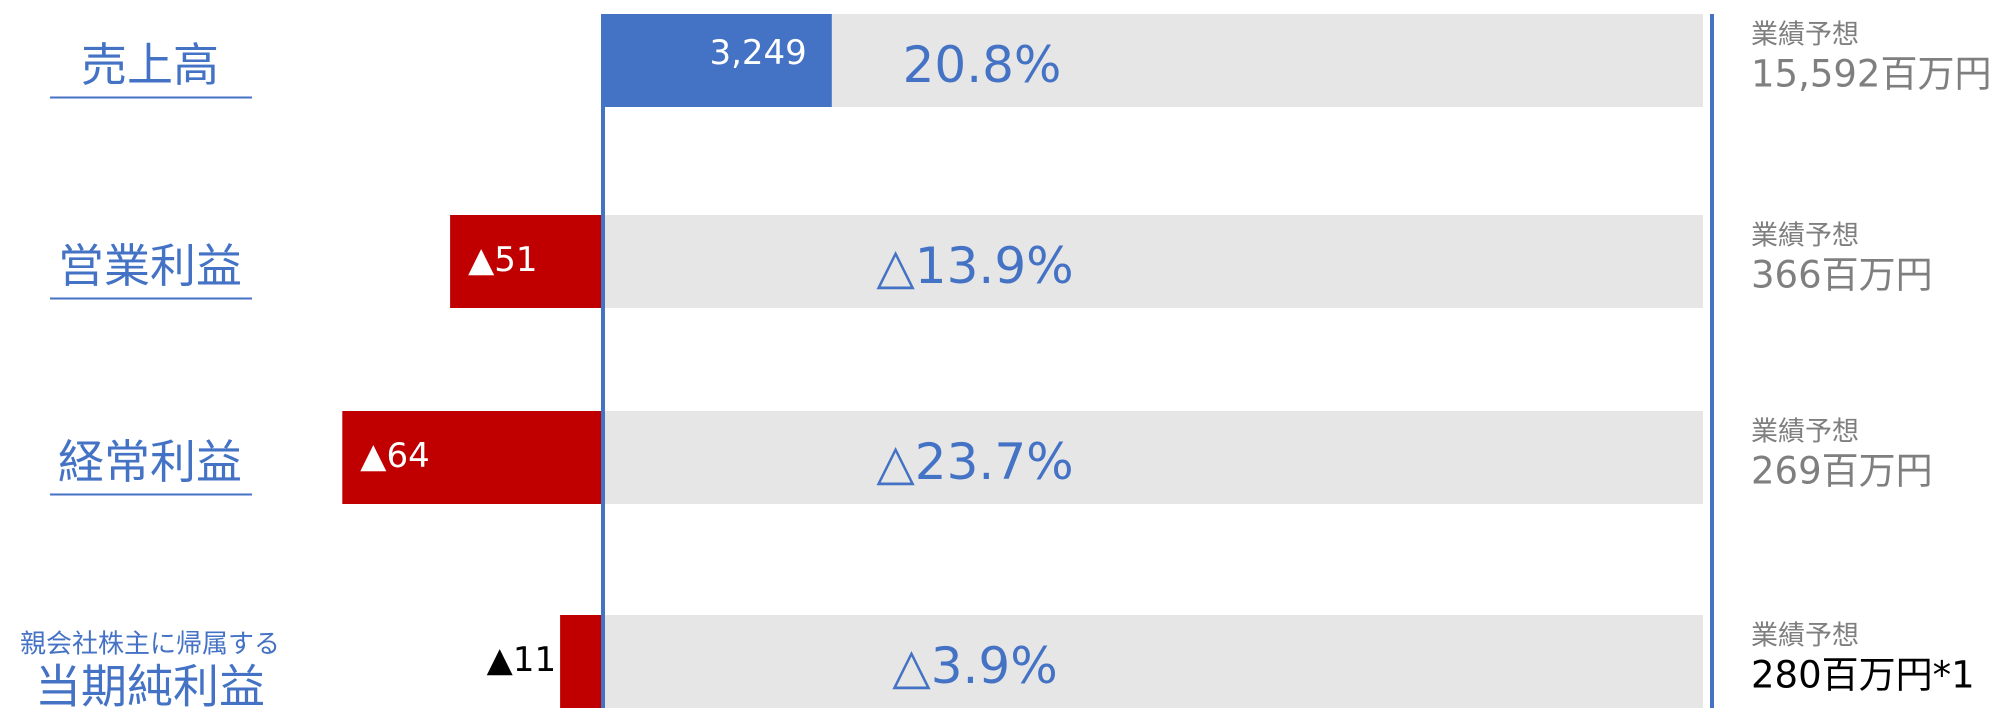 The image size is (1993, 711). I want to click on forecast-label: 269百万円, so click(1842, 471).